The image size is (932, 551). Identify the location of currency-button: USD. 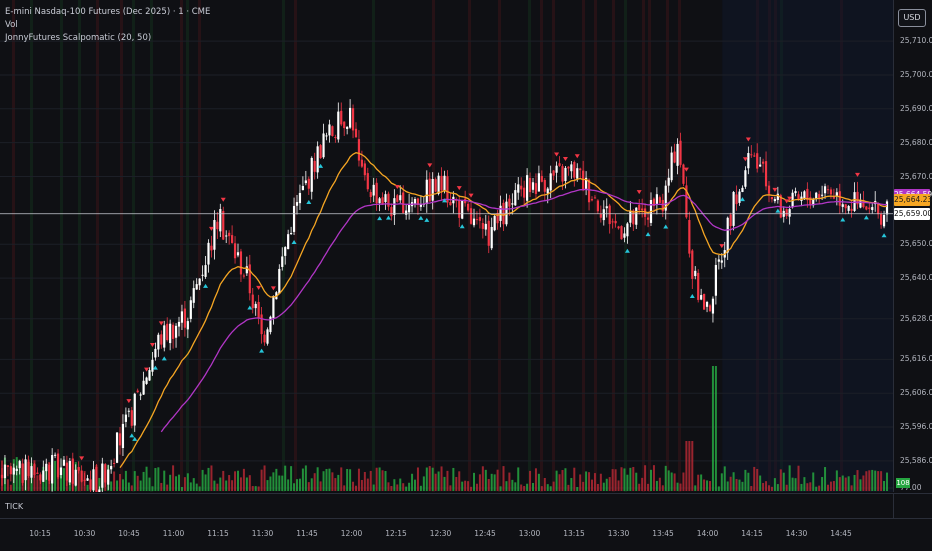
(912, 18).